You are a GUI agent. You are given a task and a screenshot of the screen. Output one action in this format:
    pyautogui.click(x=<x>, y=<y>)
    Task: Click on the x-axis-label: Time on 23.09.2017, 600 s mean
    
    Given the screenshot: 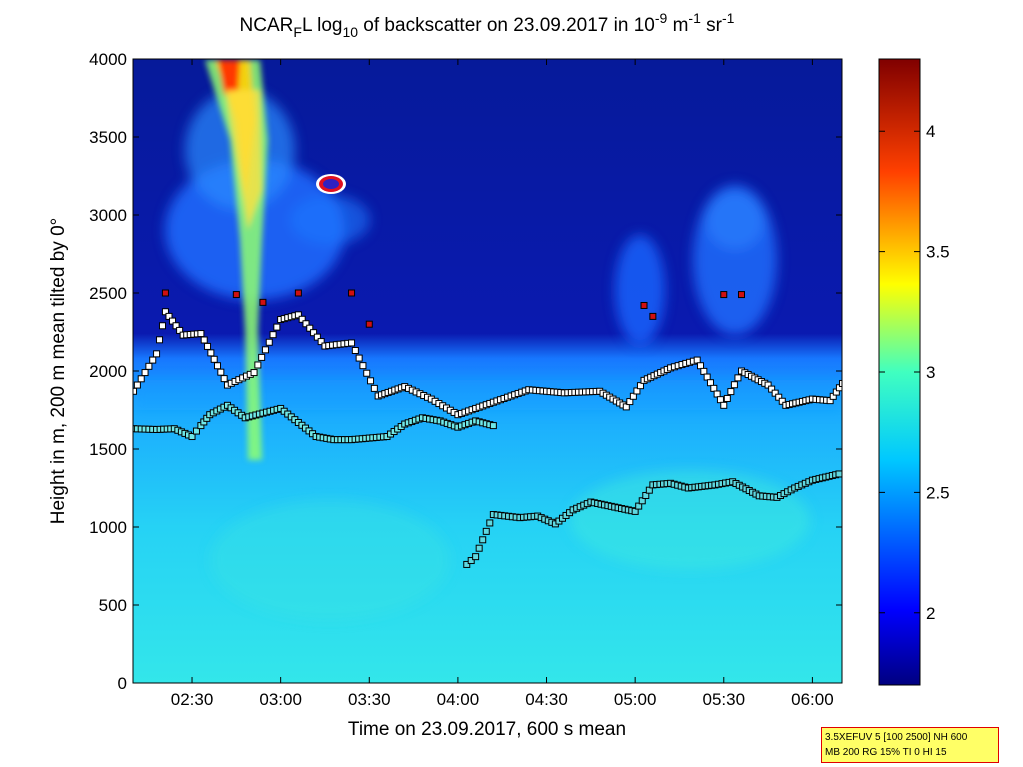 What is the action you would take?
    pyautogui.click(x=487, y=729)
    